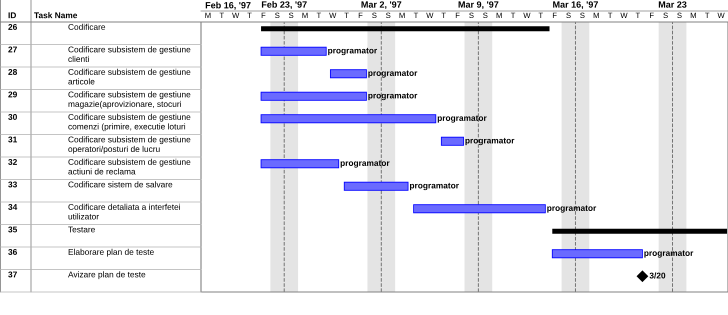  What do you see at coordinates (129, 123) in the screenshot?
I see `y-tick-label: Codificare subsistem de gestiune comenzi (primire, executie loturi` at bounding box center [129, 123].